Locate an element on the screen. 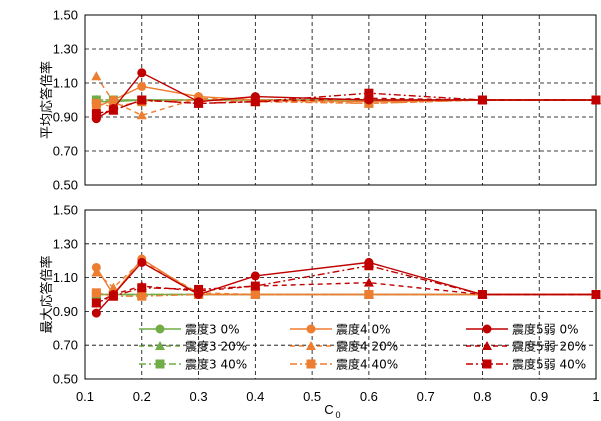  legend-entry: 震度4 20% is located at coordinates (344, 346).